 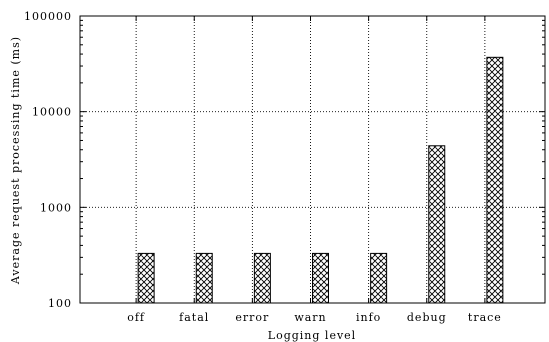 What do you see at coordinates (48, 160) in the screenshot?
I see `y-tick-labels: 100 1000 10000 100000` at bounding box center [48, 160].